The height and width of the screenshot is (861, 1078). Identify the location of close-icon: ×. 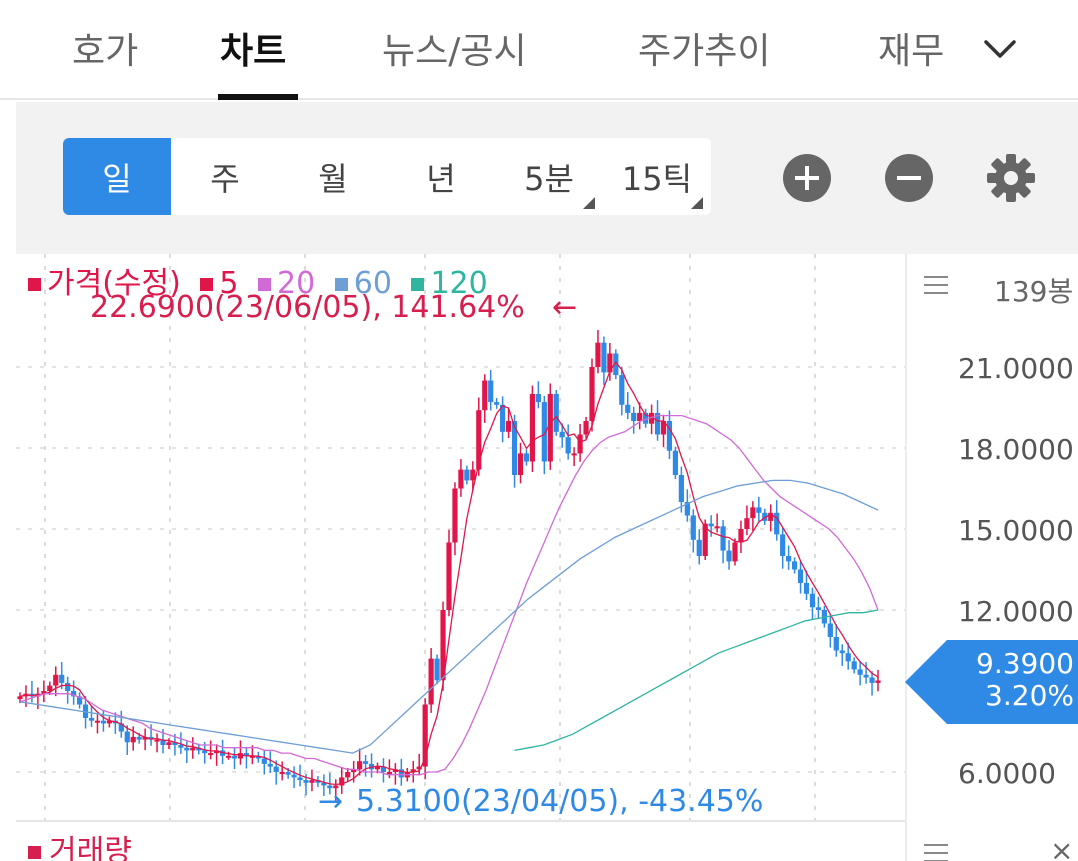
(1062, 847).